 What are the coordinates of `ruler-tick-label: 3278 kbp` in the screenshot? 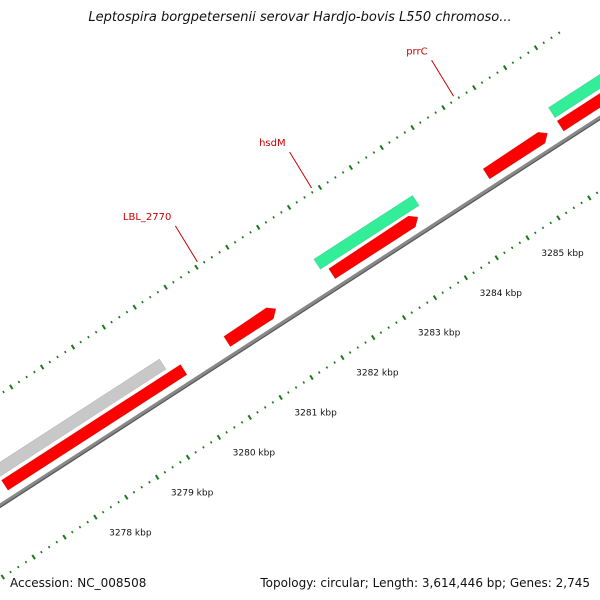 It's located at (130, 533).